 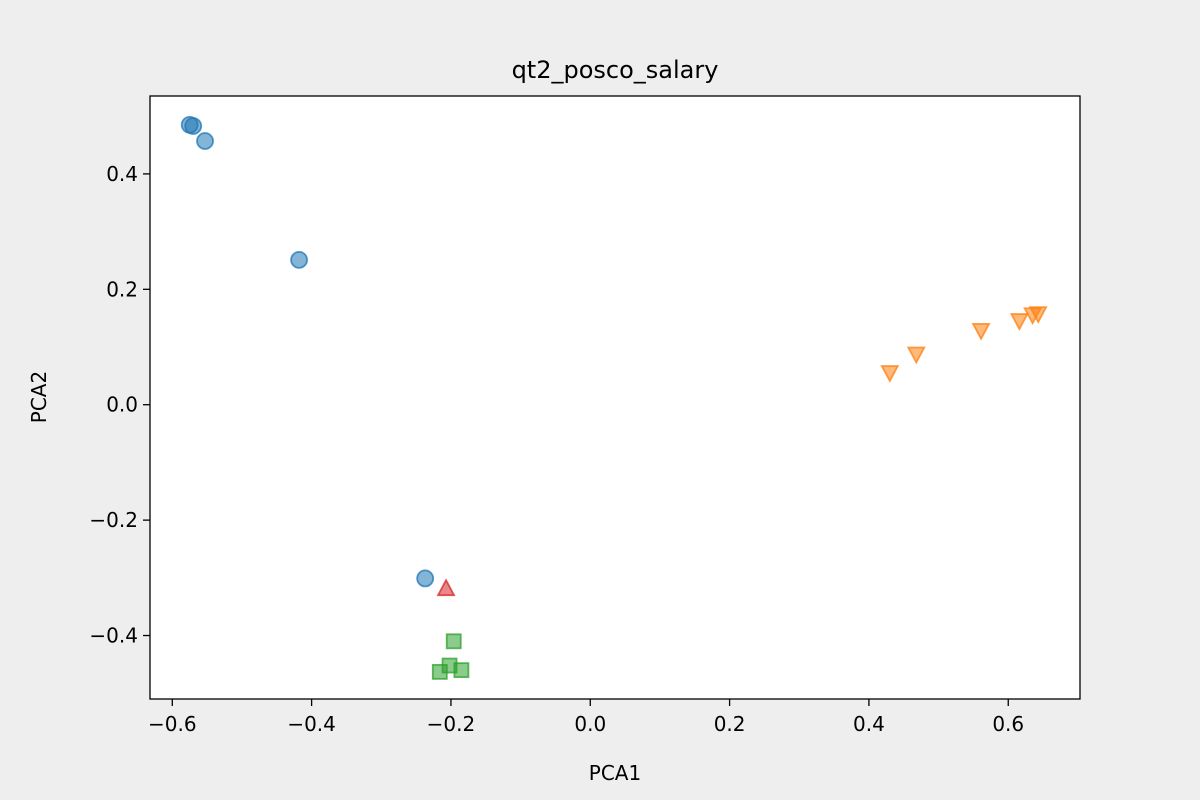 I want to click on data-point-triangle-up, so click(x=446, y=587).